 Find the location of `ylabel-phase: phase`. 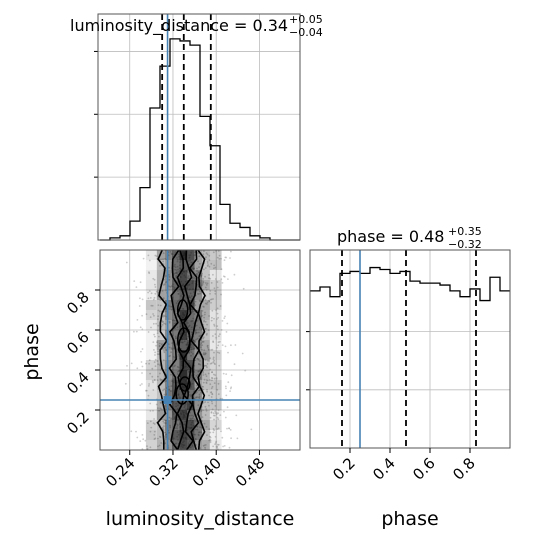

ylabel-phase: phase is located at coordinates (32, 351).